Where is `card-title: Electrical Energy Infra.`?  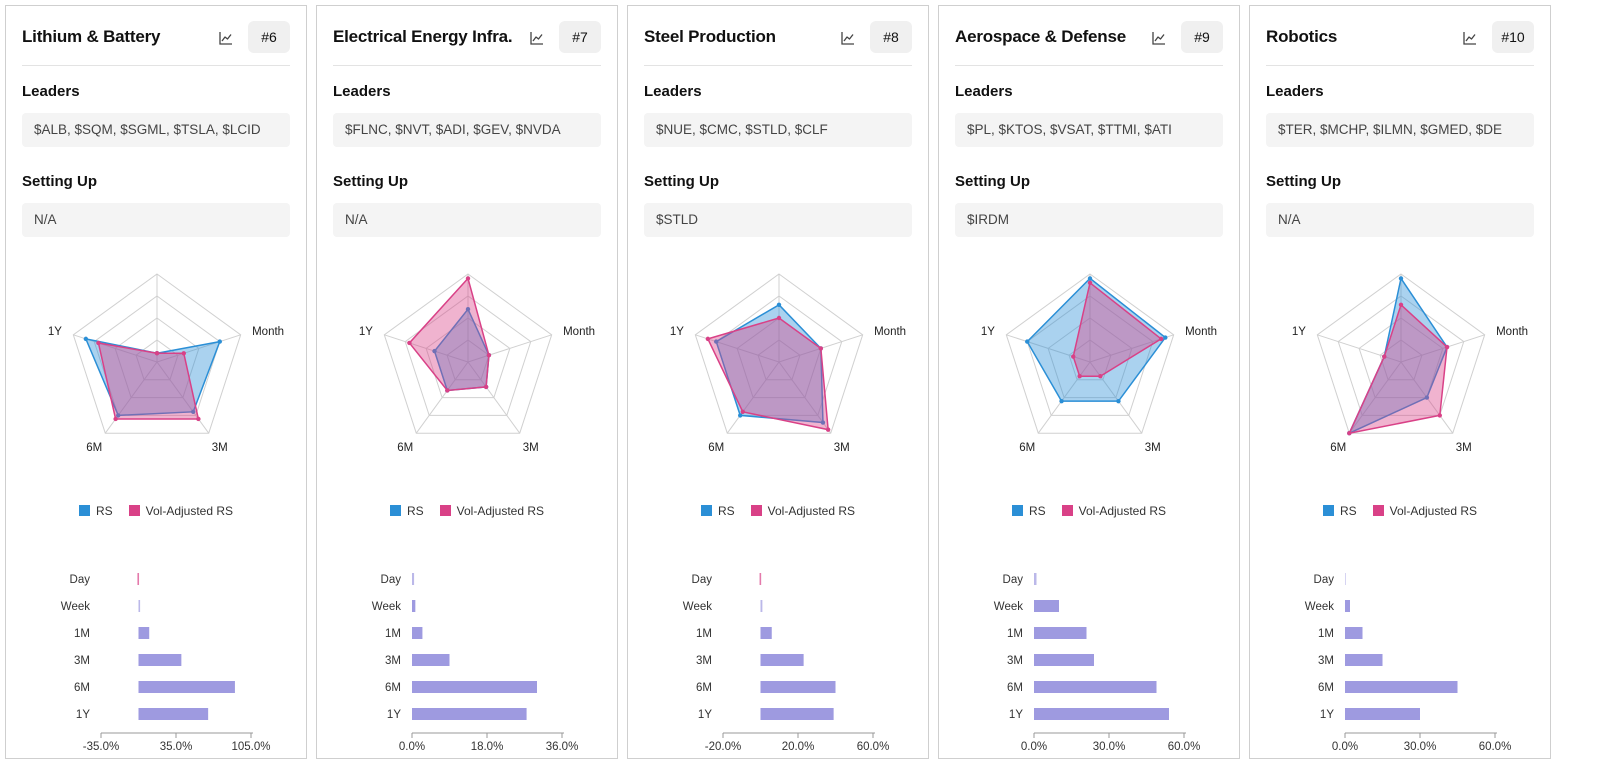
card-title: Electrical Energy Infra. is located at coordinates (423, 36).